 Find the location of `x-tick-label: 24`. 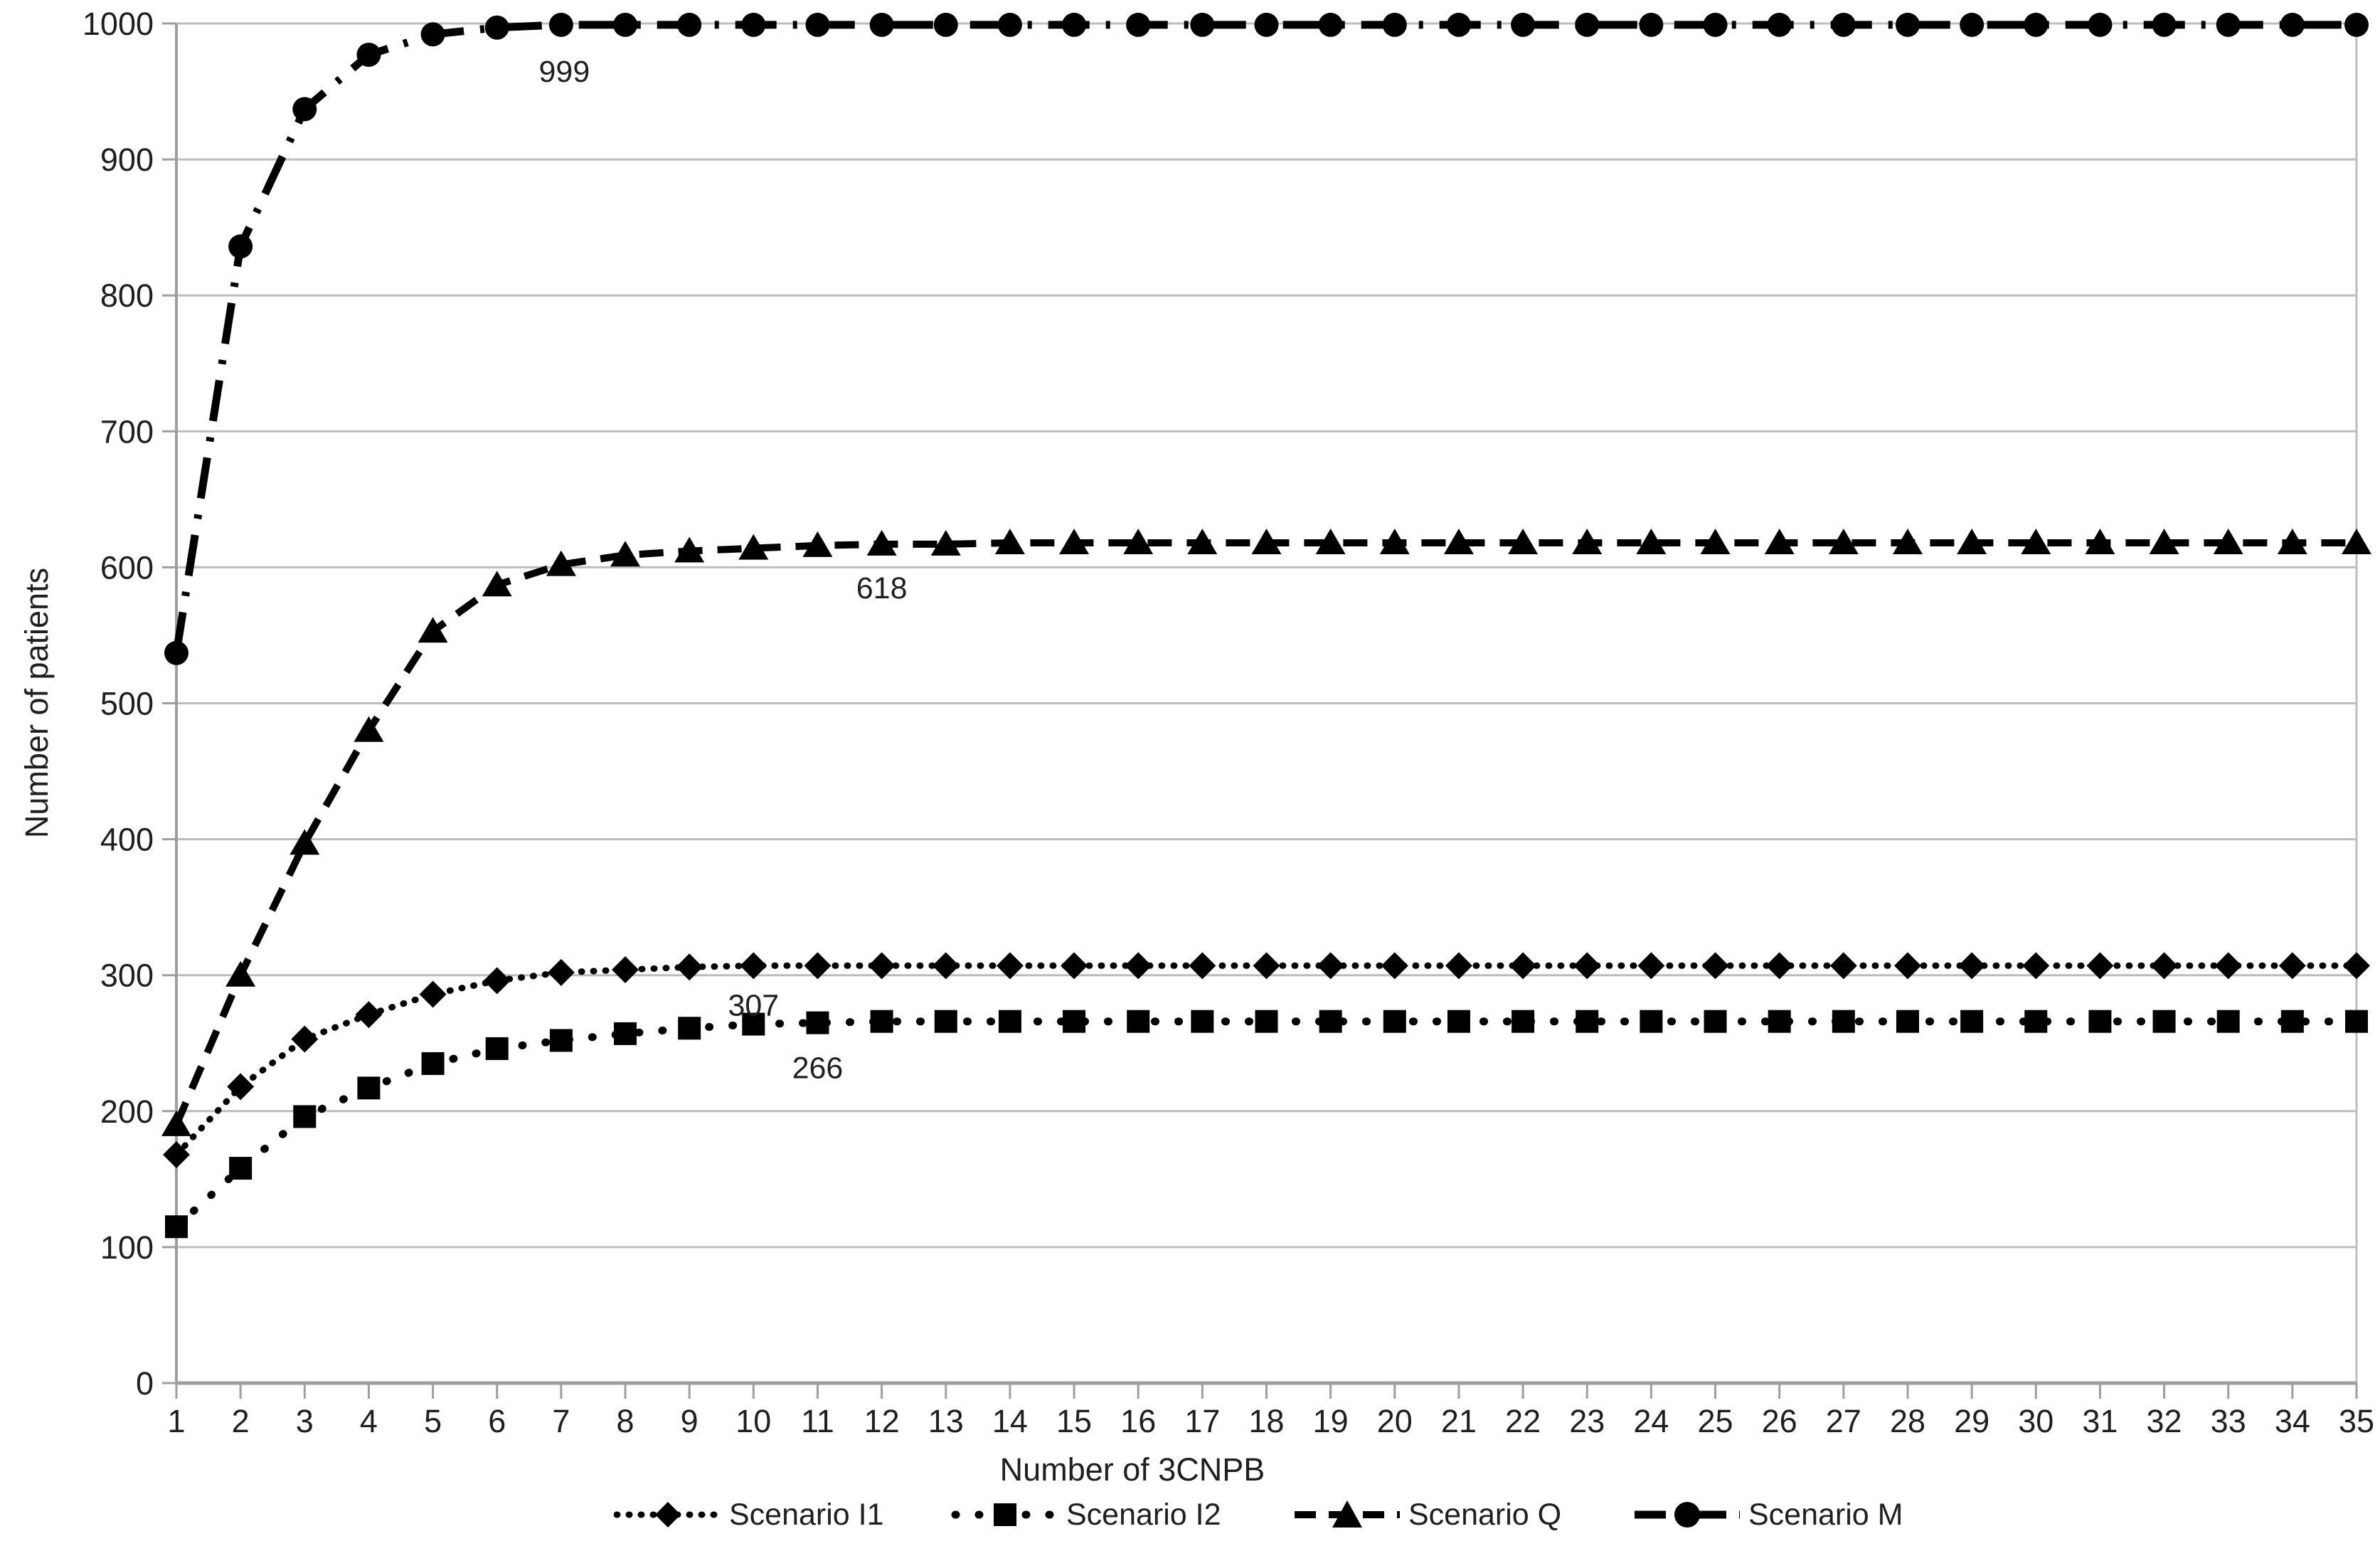

x-tick-label: 24 is located at coordinates (1651, 1421).